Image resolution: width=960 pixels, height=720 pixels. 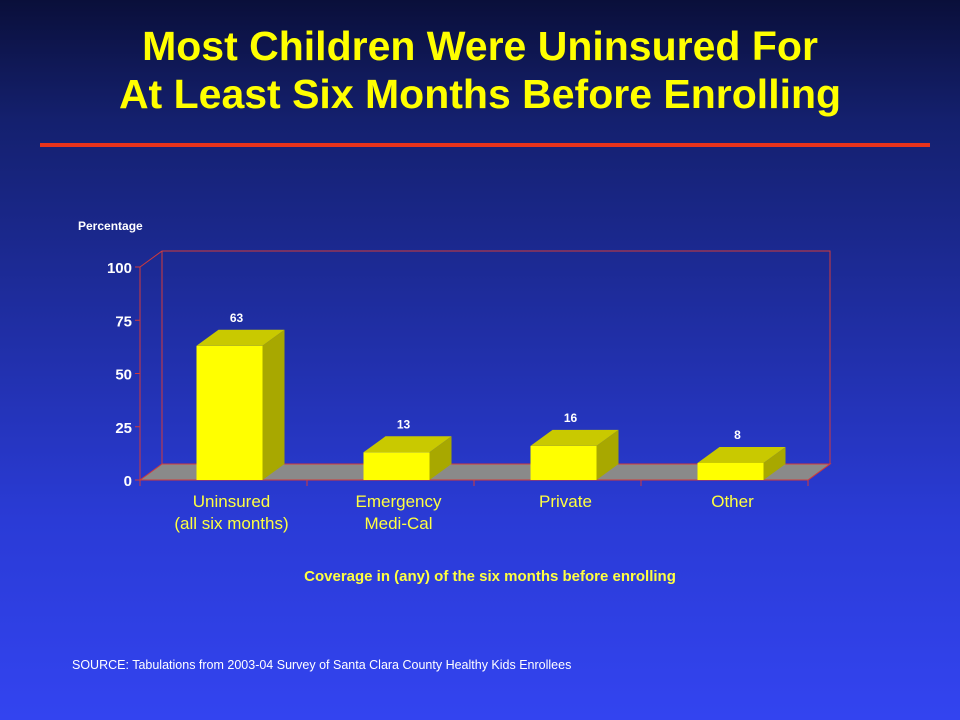 What do you see at coordinates (128, 481) in the screenshot?
I see `y-tick-label: 0` at bounding box center [128, 481].